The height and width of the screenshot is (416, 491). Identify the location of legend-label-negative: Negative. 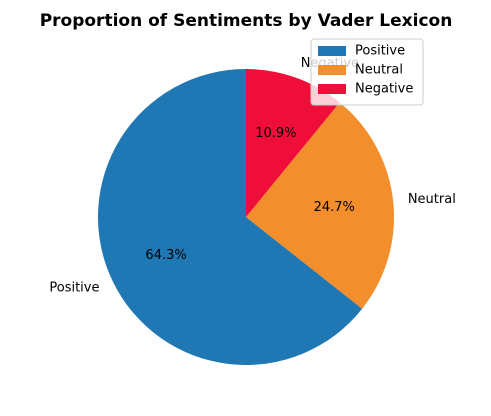
(384, 89).